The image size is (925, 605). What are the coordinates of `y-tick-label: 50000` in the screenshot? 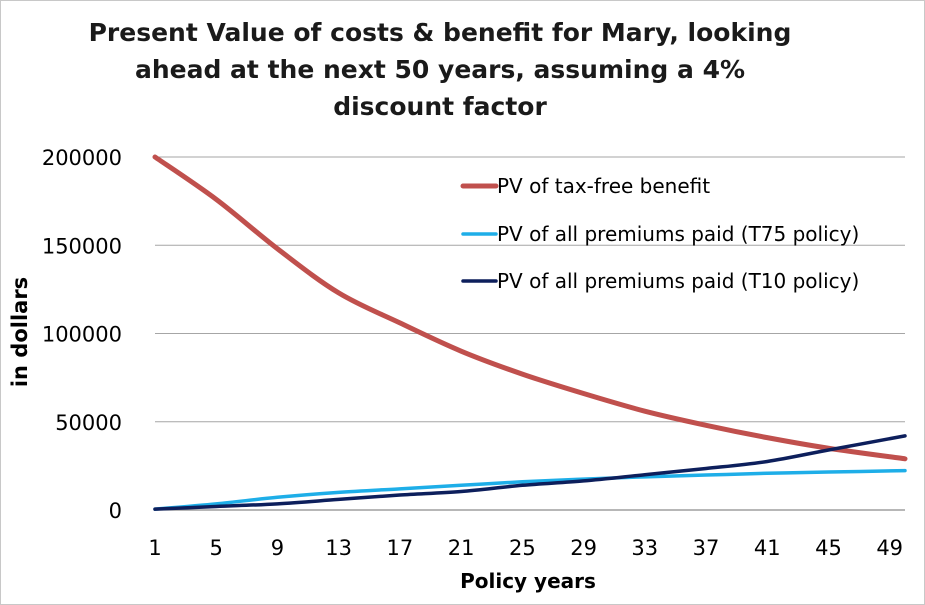 It's located at (88, 423).